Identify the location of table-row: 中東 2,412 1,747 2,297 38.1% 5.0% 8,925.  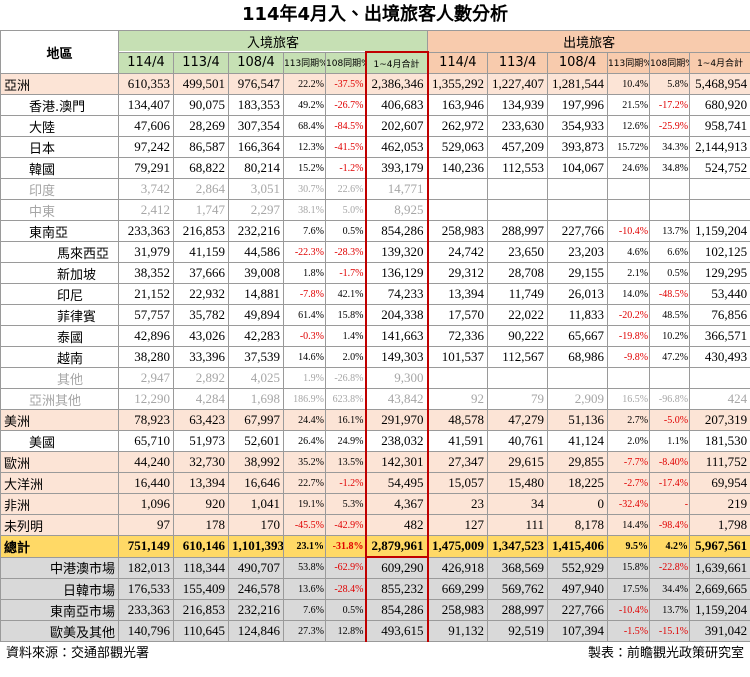
(375, 210).